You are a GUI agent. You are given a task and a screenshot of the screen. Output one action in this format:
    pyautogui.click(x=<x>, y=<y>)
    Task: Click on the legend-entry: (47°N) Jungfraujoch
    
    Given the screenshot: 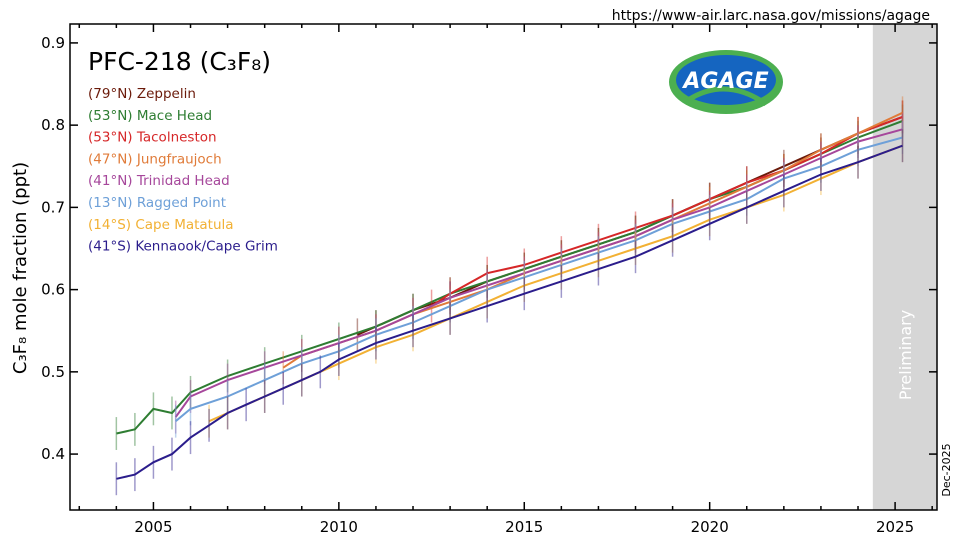 What is the action you would take?
    pyautogui.click(x=155, y=159)
    